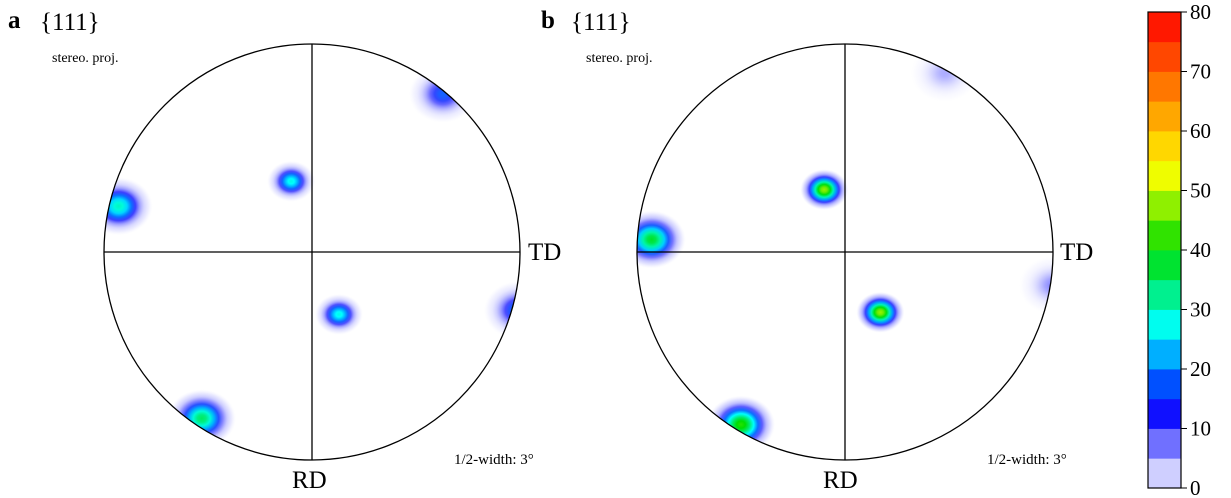 This screenshot has width=1231, height=498. I want to click on colorbar-tick-label: 40, so click(1200, 250).